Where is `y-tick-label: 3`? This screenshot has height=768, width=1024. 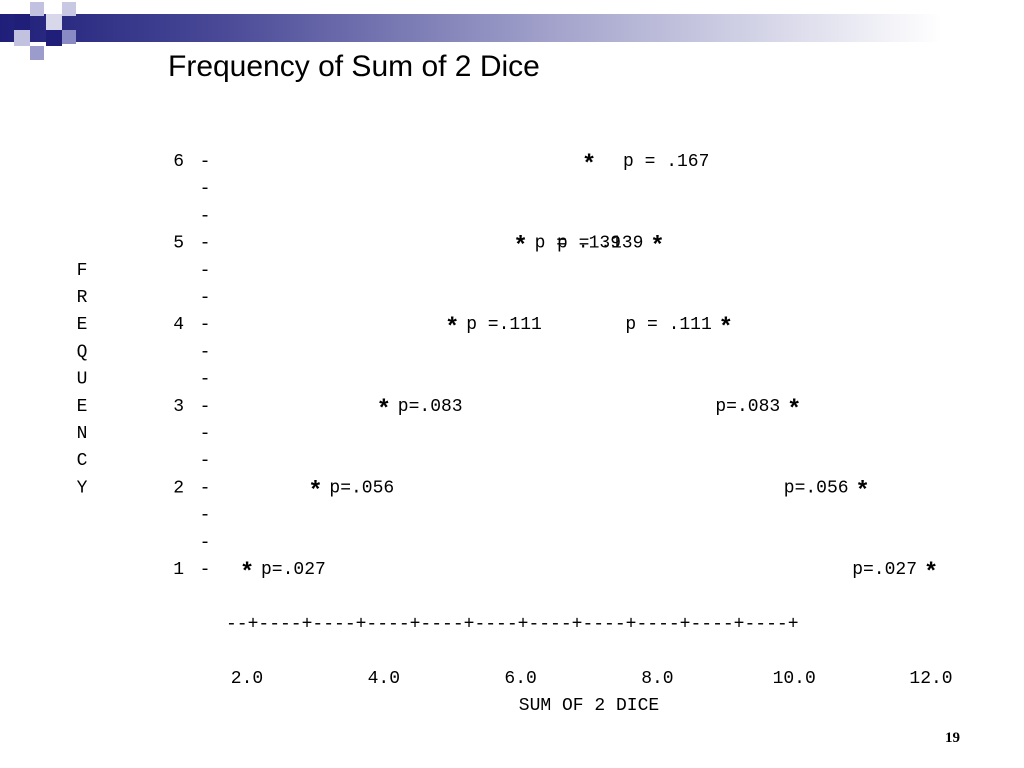 y-tick-label: 3 is located at coordinates (178, 407).